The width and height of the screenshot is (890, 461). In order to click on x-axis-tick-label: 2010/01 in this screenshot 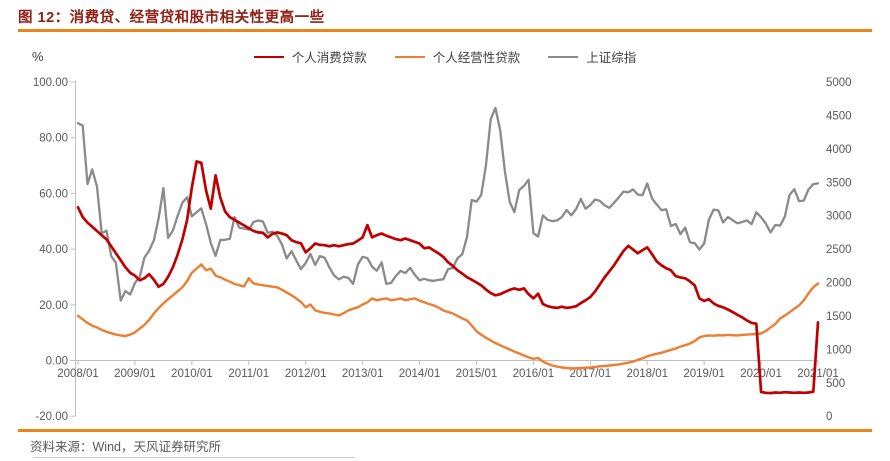, I will do `click(192, 374)`.